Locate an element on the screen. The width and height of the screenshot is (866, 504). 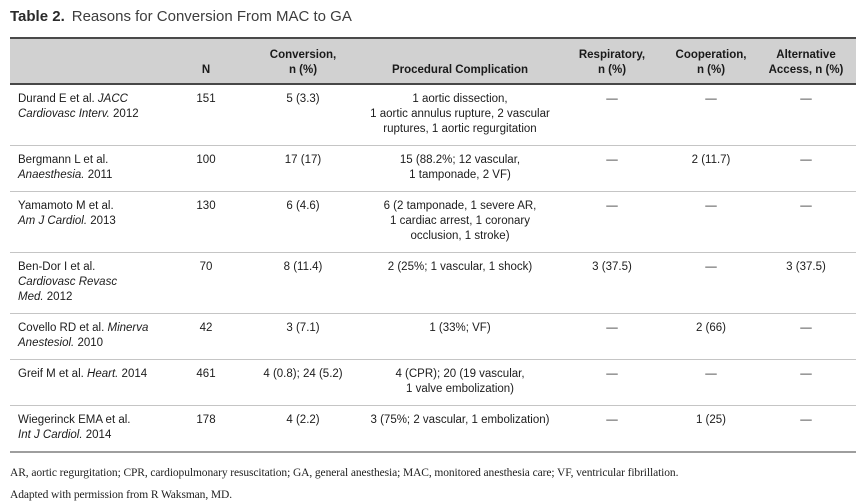
cooperation-cell: 2 (11.7) is located at coordinates (711, 160).